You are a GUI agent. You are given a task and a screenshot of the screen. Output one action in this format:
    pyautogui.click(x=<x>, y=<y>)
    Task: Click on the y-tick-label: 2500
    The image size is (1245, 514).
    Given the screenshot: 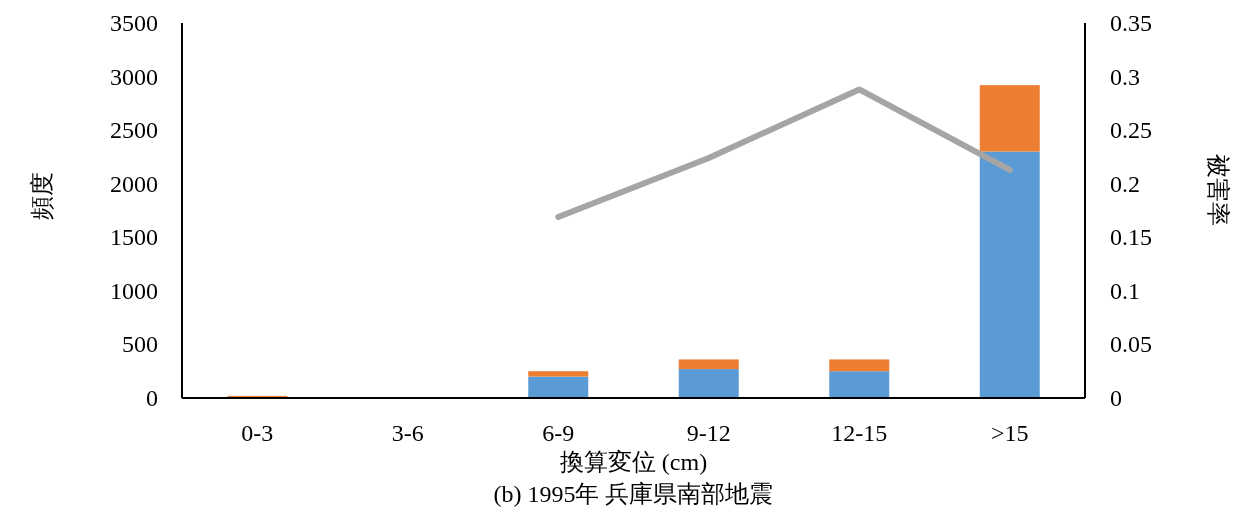 What is the action you would take?
    pyautogui.click(x=134, y=130)
    